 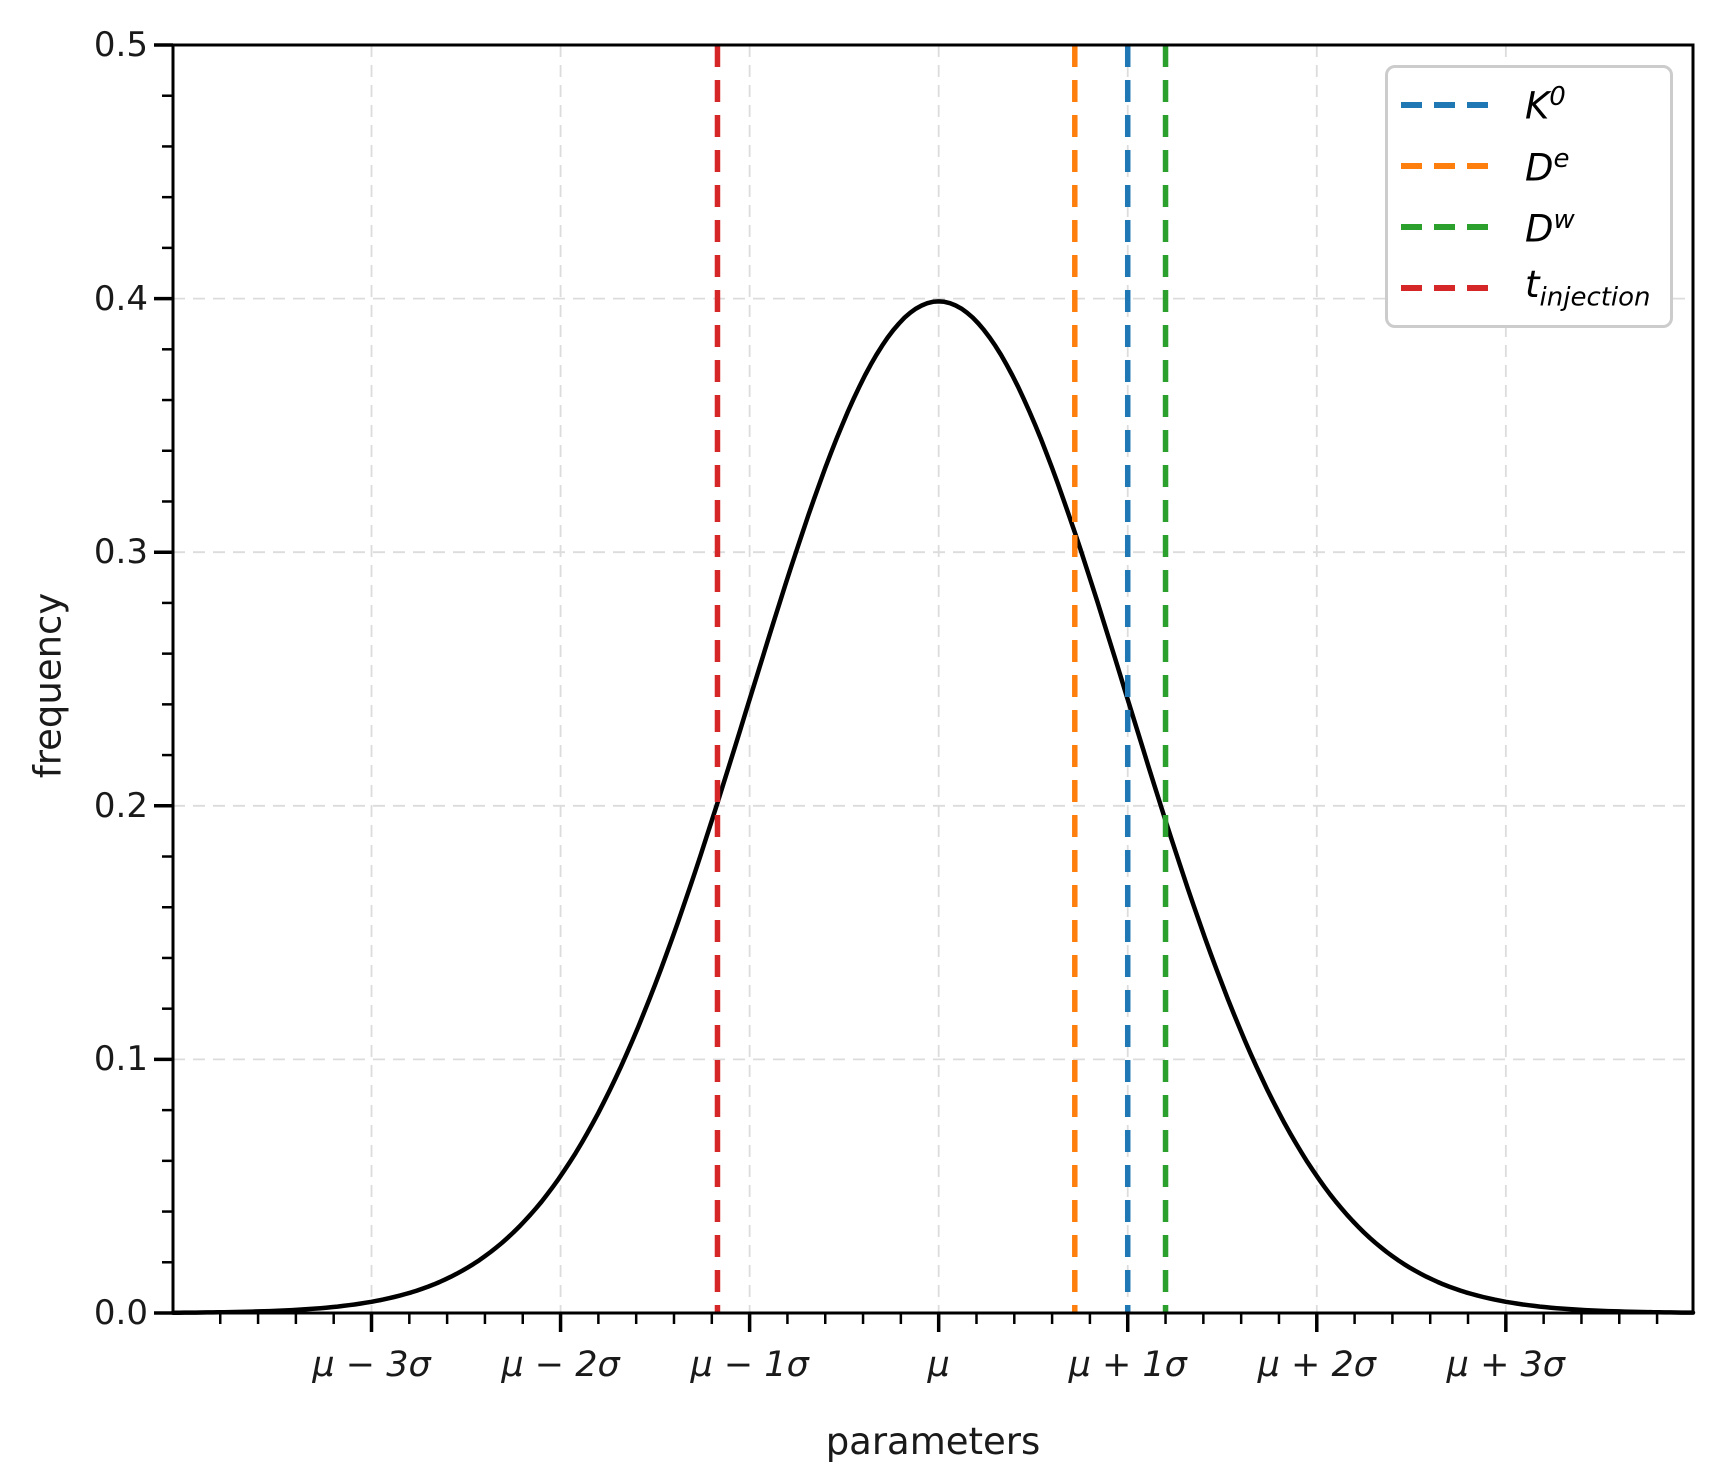 I want to click on legend-item-De: De, so click(x=1529, y=166).